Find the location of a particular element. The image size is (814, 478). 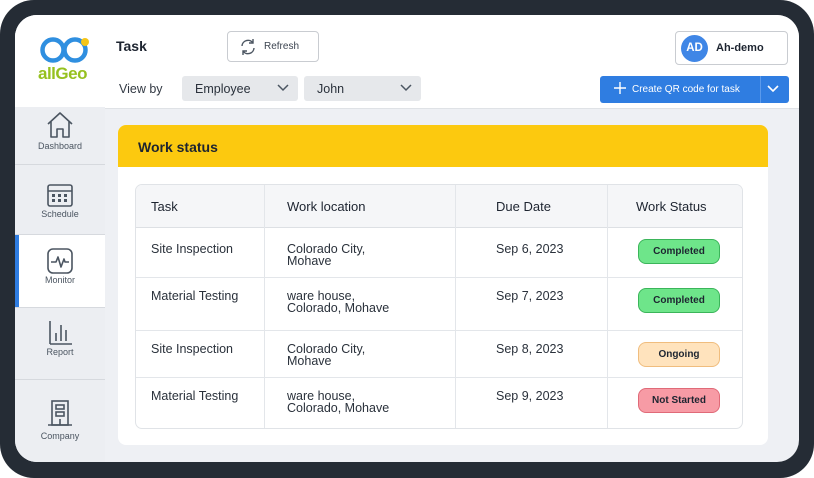

cell-due-date: Sep 6, 2023 is located at coordinates (530, 249).